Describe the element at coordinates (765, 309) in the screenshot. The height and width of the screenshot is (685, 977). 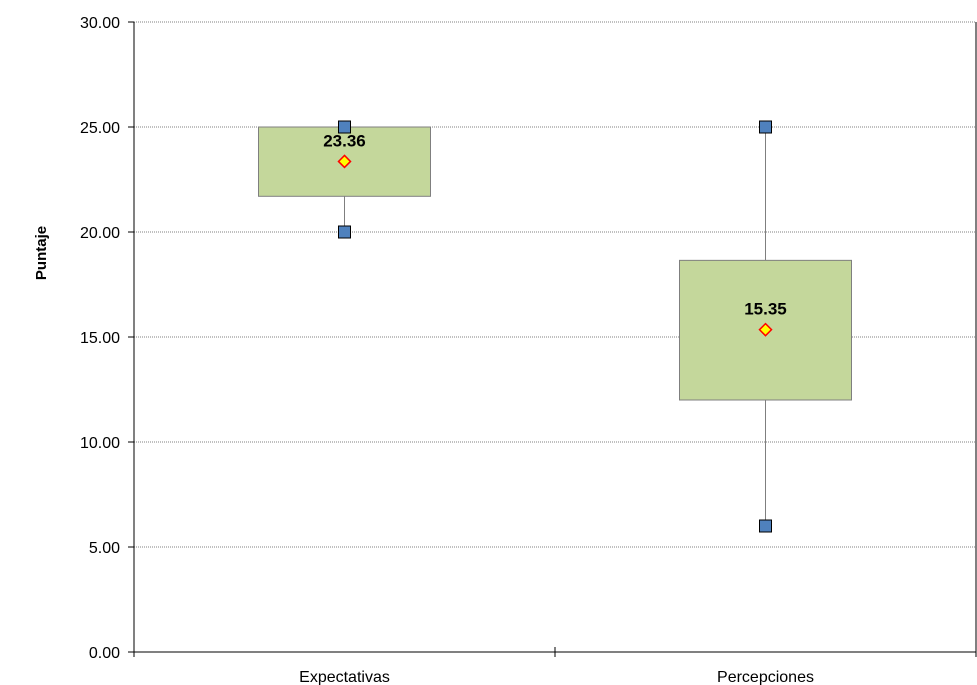
I see `mean-data-label: 15.35` at that location.